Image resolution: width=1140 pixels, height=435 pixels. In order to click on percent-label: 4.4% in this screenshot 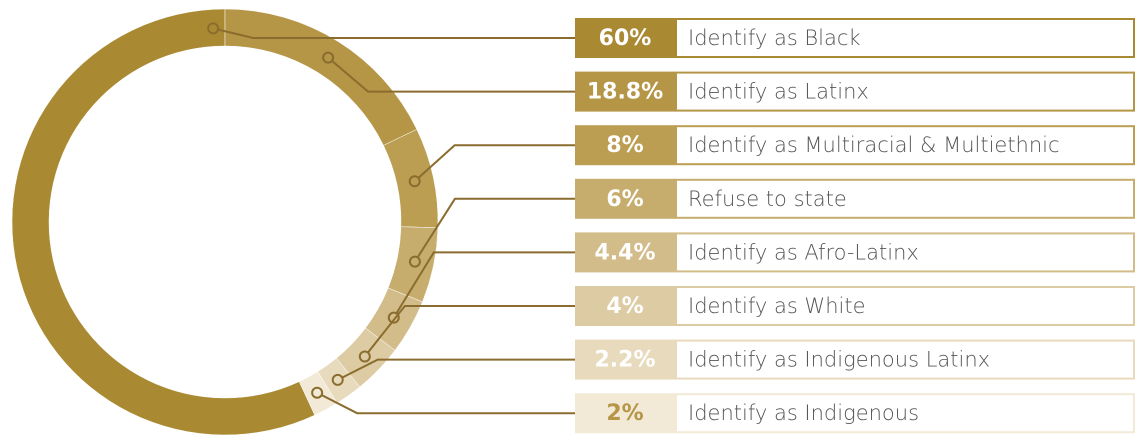, I will do `click(624, 252)`.